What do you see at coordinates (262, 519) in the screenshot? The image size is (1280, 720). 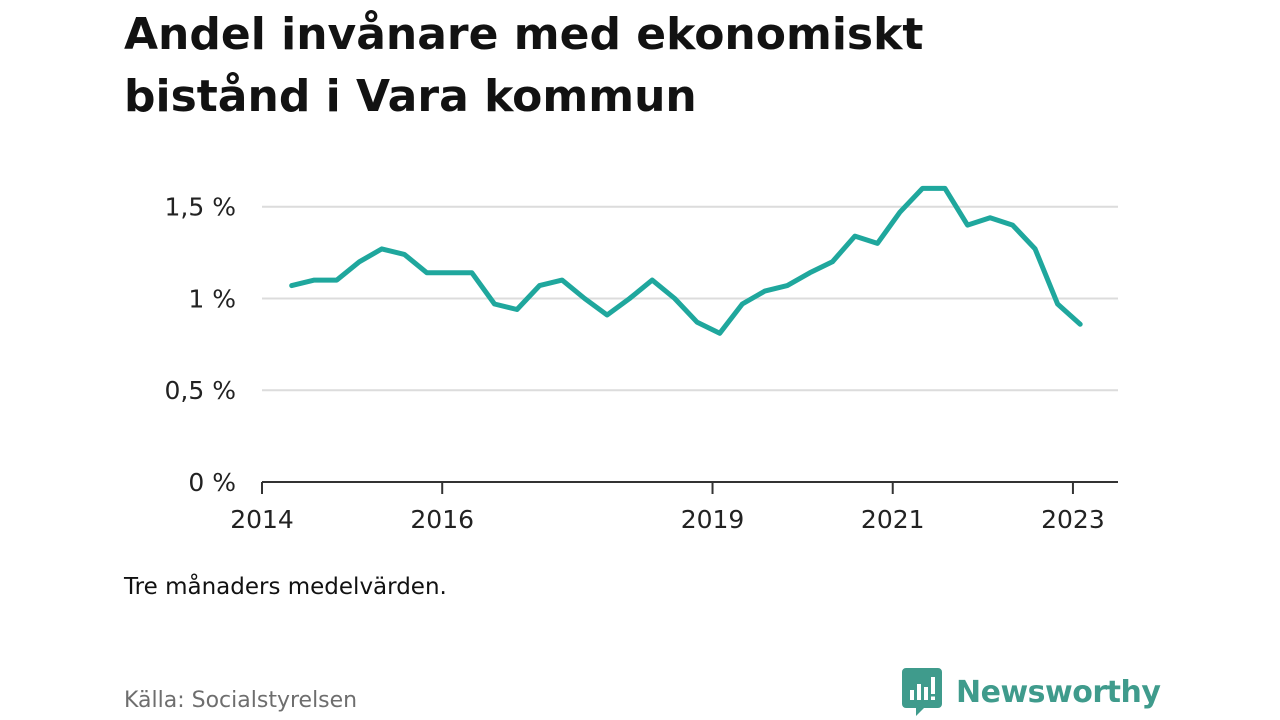 I see `x-tick-label: 2014` at bounding box center [262, 519].